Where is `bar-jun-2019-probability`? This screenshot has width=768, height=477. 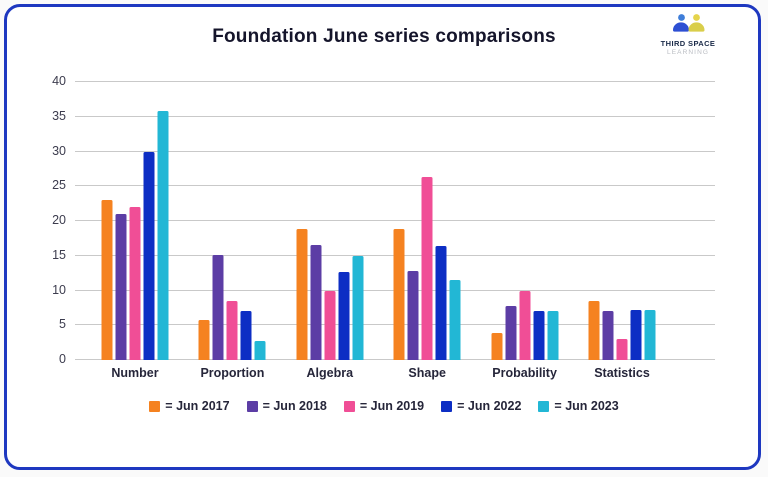
bar-jun-2019-probability is located at coordinates (525, 325).